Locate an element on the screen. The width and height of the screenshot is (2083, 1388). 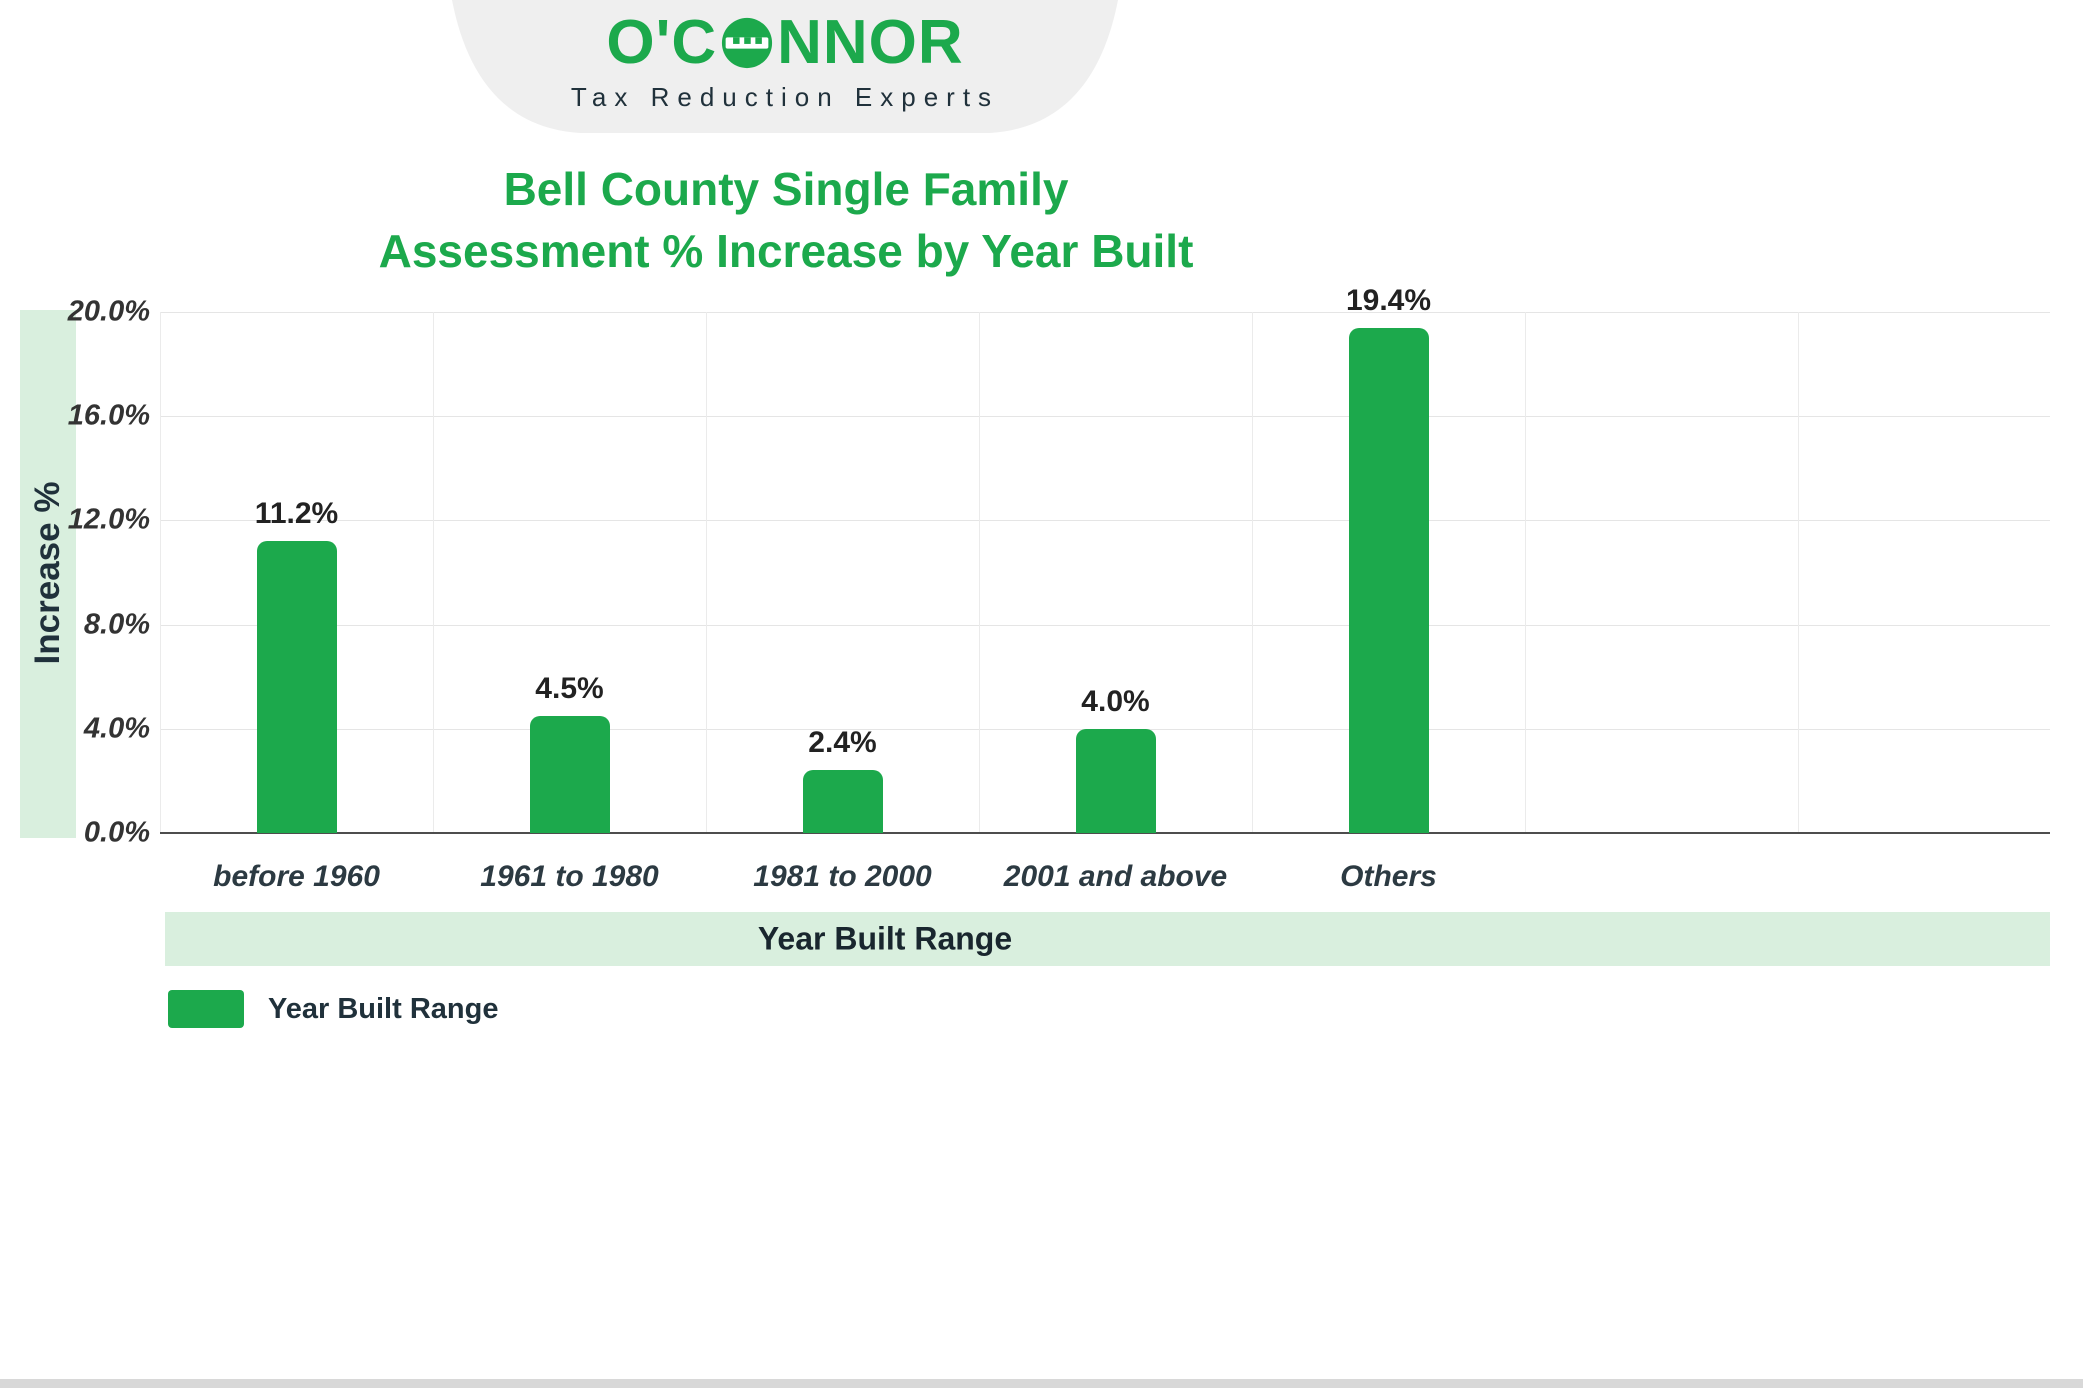
blob-shape-graphic is located at coordinates (785, 66).